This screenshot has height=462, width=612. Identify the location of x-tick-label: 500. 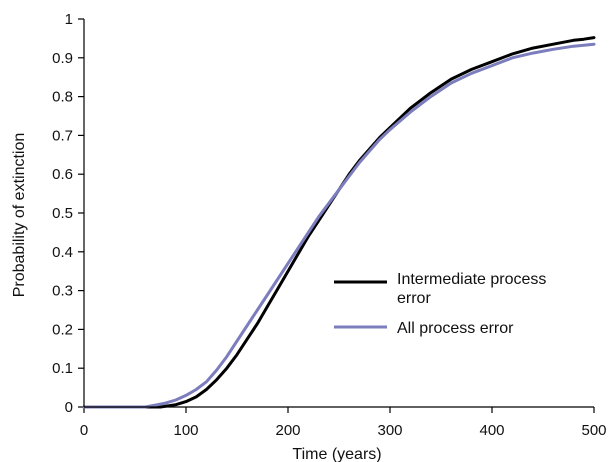
(593, 430).